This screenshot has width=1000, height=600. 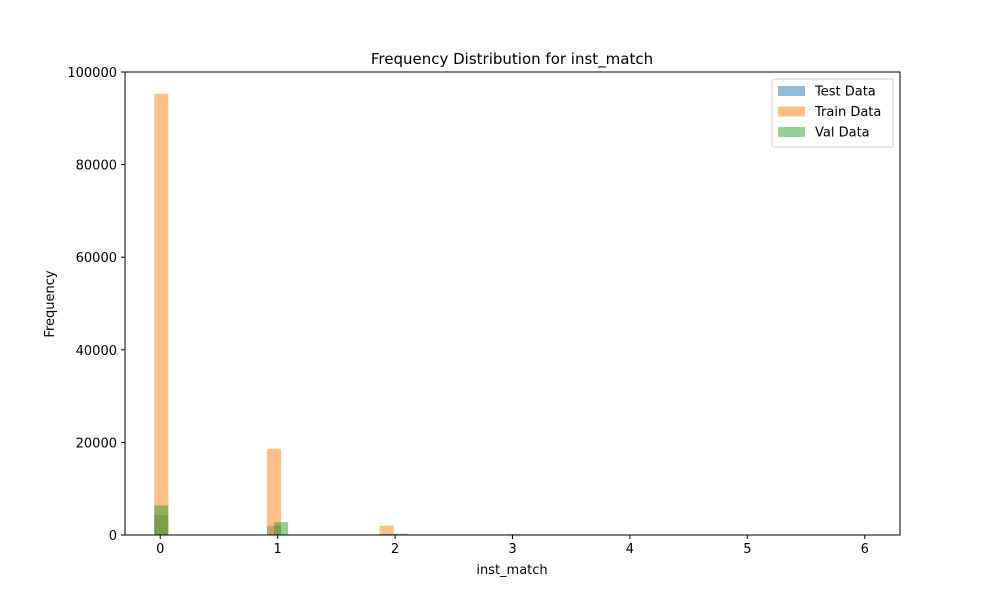 What do you see at coordinates (160, 549) in the screenshot?
I see `x-tick-label-0: 0` at bounding box center [160, 549].